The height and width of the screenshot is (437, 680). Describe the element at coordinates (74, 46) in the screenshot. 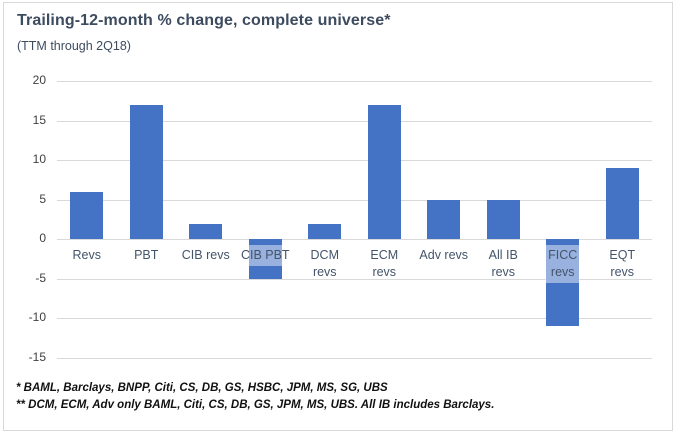

I see `chart-subtitle: (TTM through 2Q18)` at that location.